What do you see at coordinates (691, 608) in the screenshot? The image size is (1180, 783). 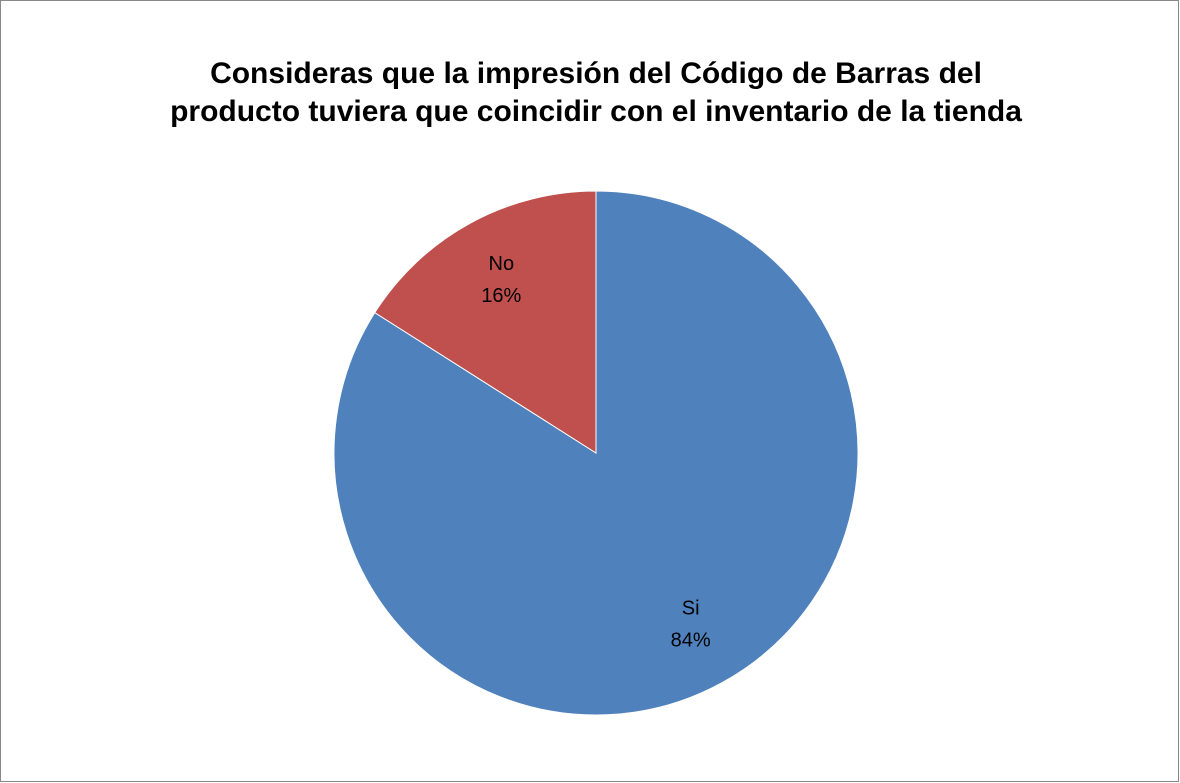 I see `slice-label: Si` at bounding box center [691, 608].